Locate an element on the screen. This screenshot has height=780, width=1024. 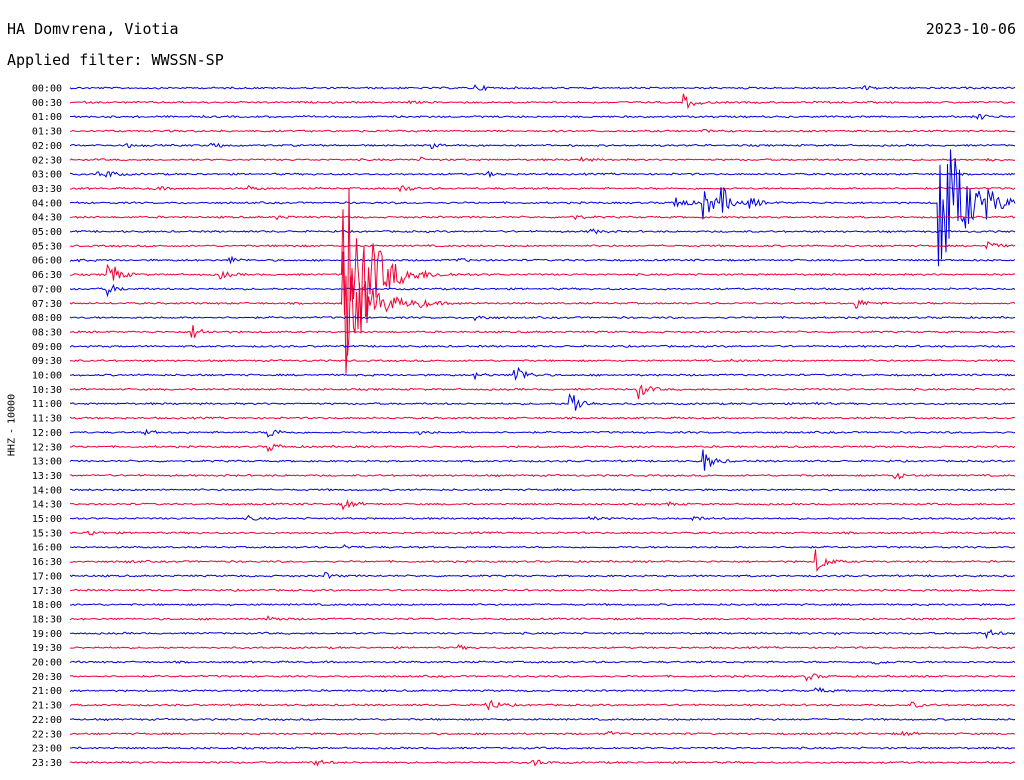
filter-label: Applied filter: WWSSN-SP is located at coordinates (115, 60).